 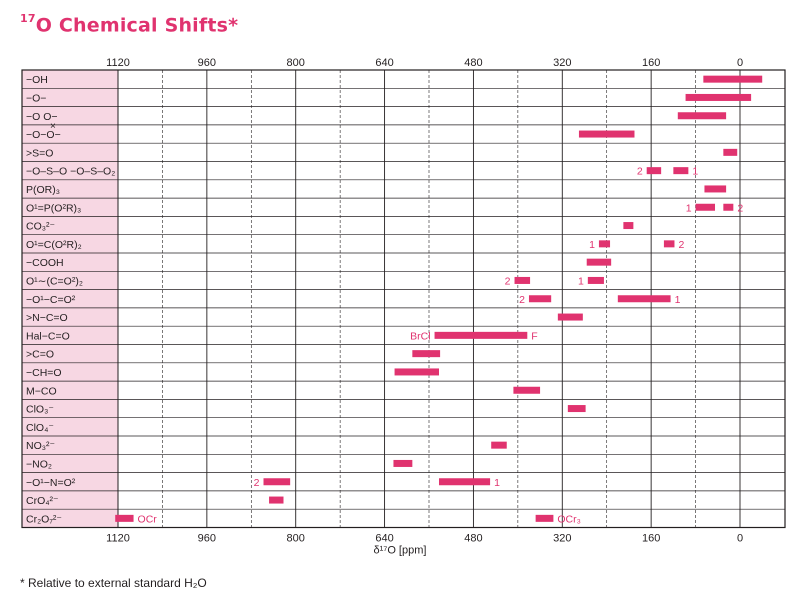 What do you see at coordinates (207, 539) in the screenshot?
I see `x-tick-label-bottom: 960` at bounding box center [207, 539].